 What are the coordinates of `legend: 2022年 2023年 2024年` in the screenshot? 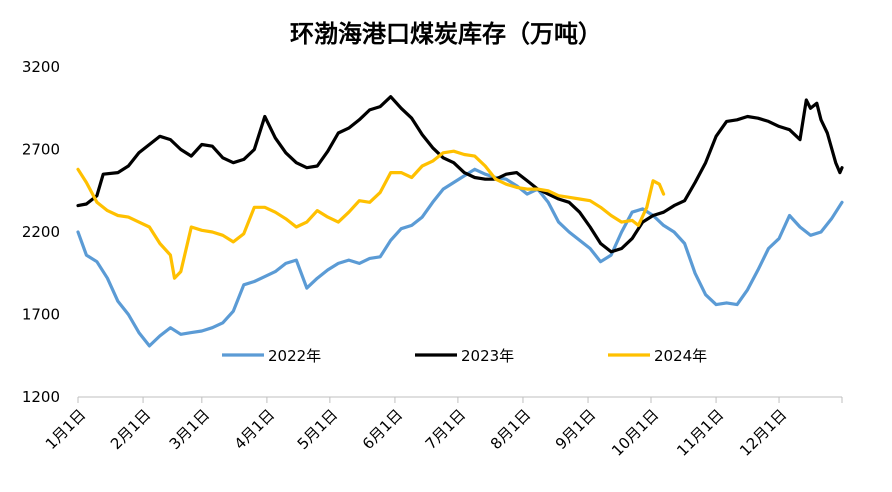 It's located at (464, 356).